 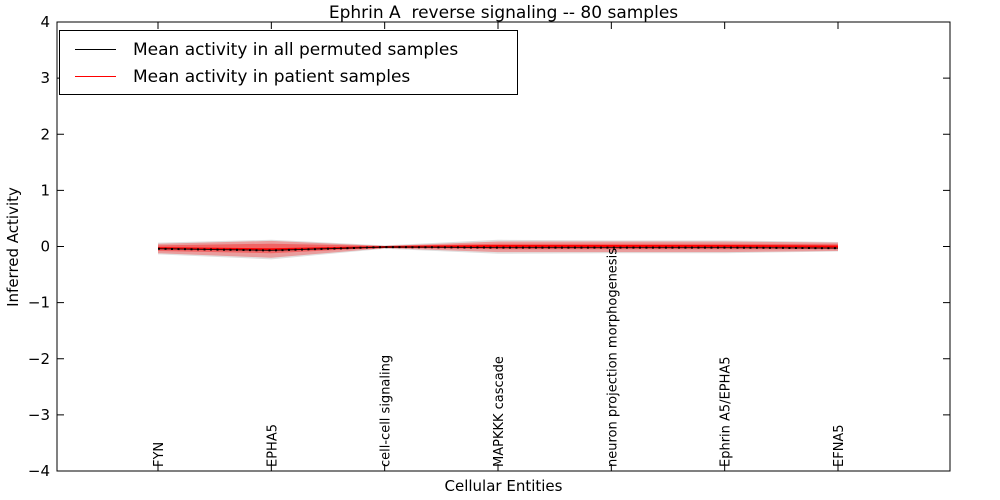 I want to click on chart-title: Ephrin A reverse signaling -- 80 samples, so click(x=503, y=13).